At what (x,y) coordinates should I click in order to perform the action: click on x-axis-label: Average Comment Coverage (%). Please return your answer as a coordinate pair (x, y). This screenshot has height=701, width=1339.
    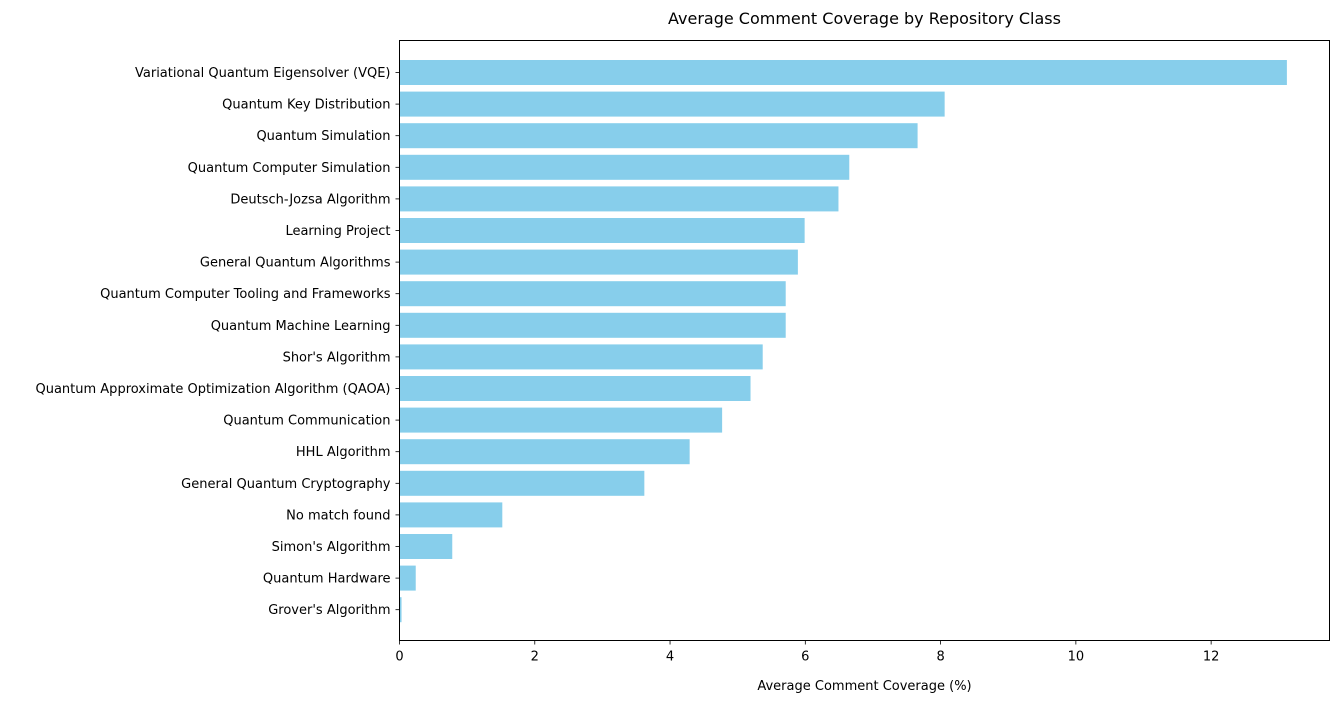
    Looking at the image, I should click on (864, 686).